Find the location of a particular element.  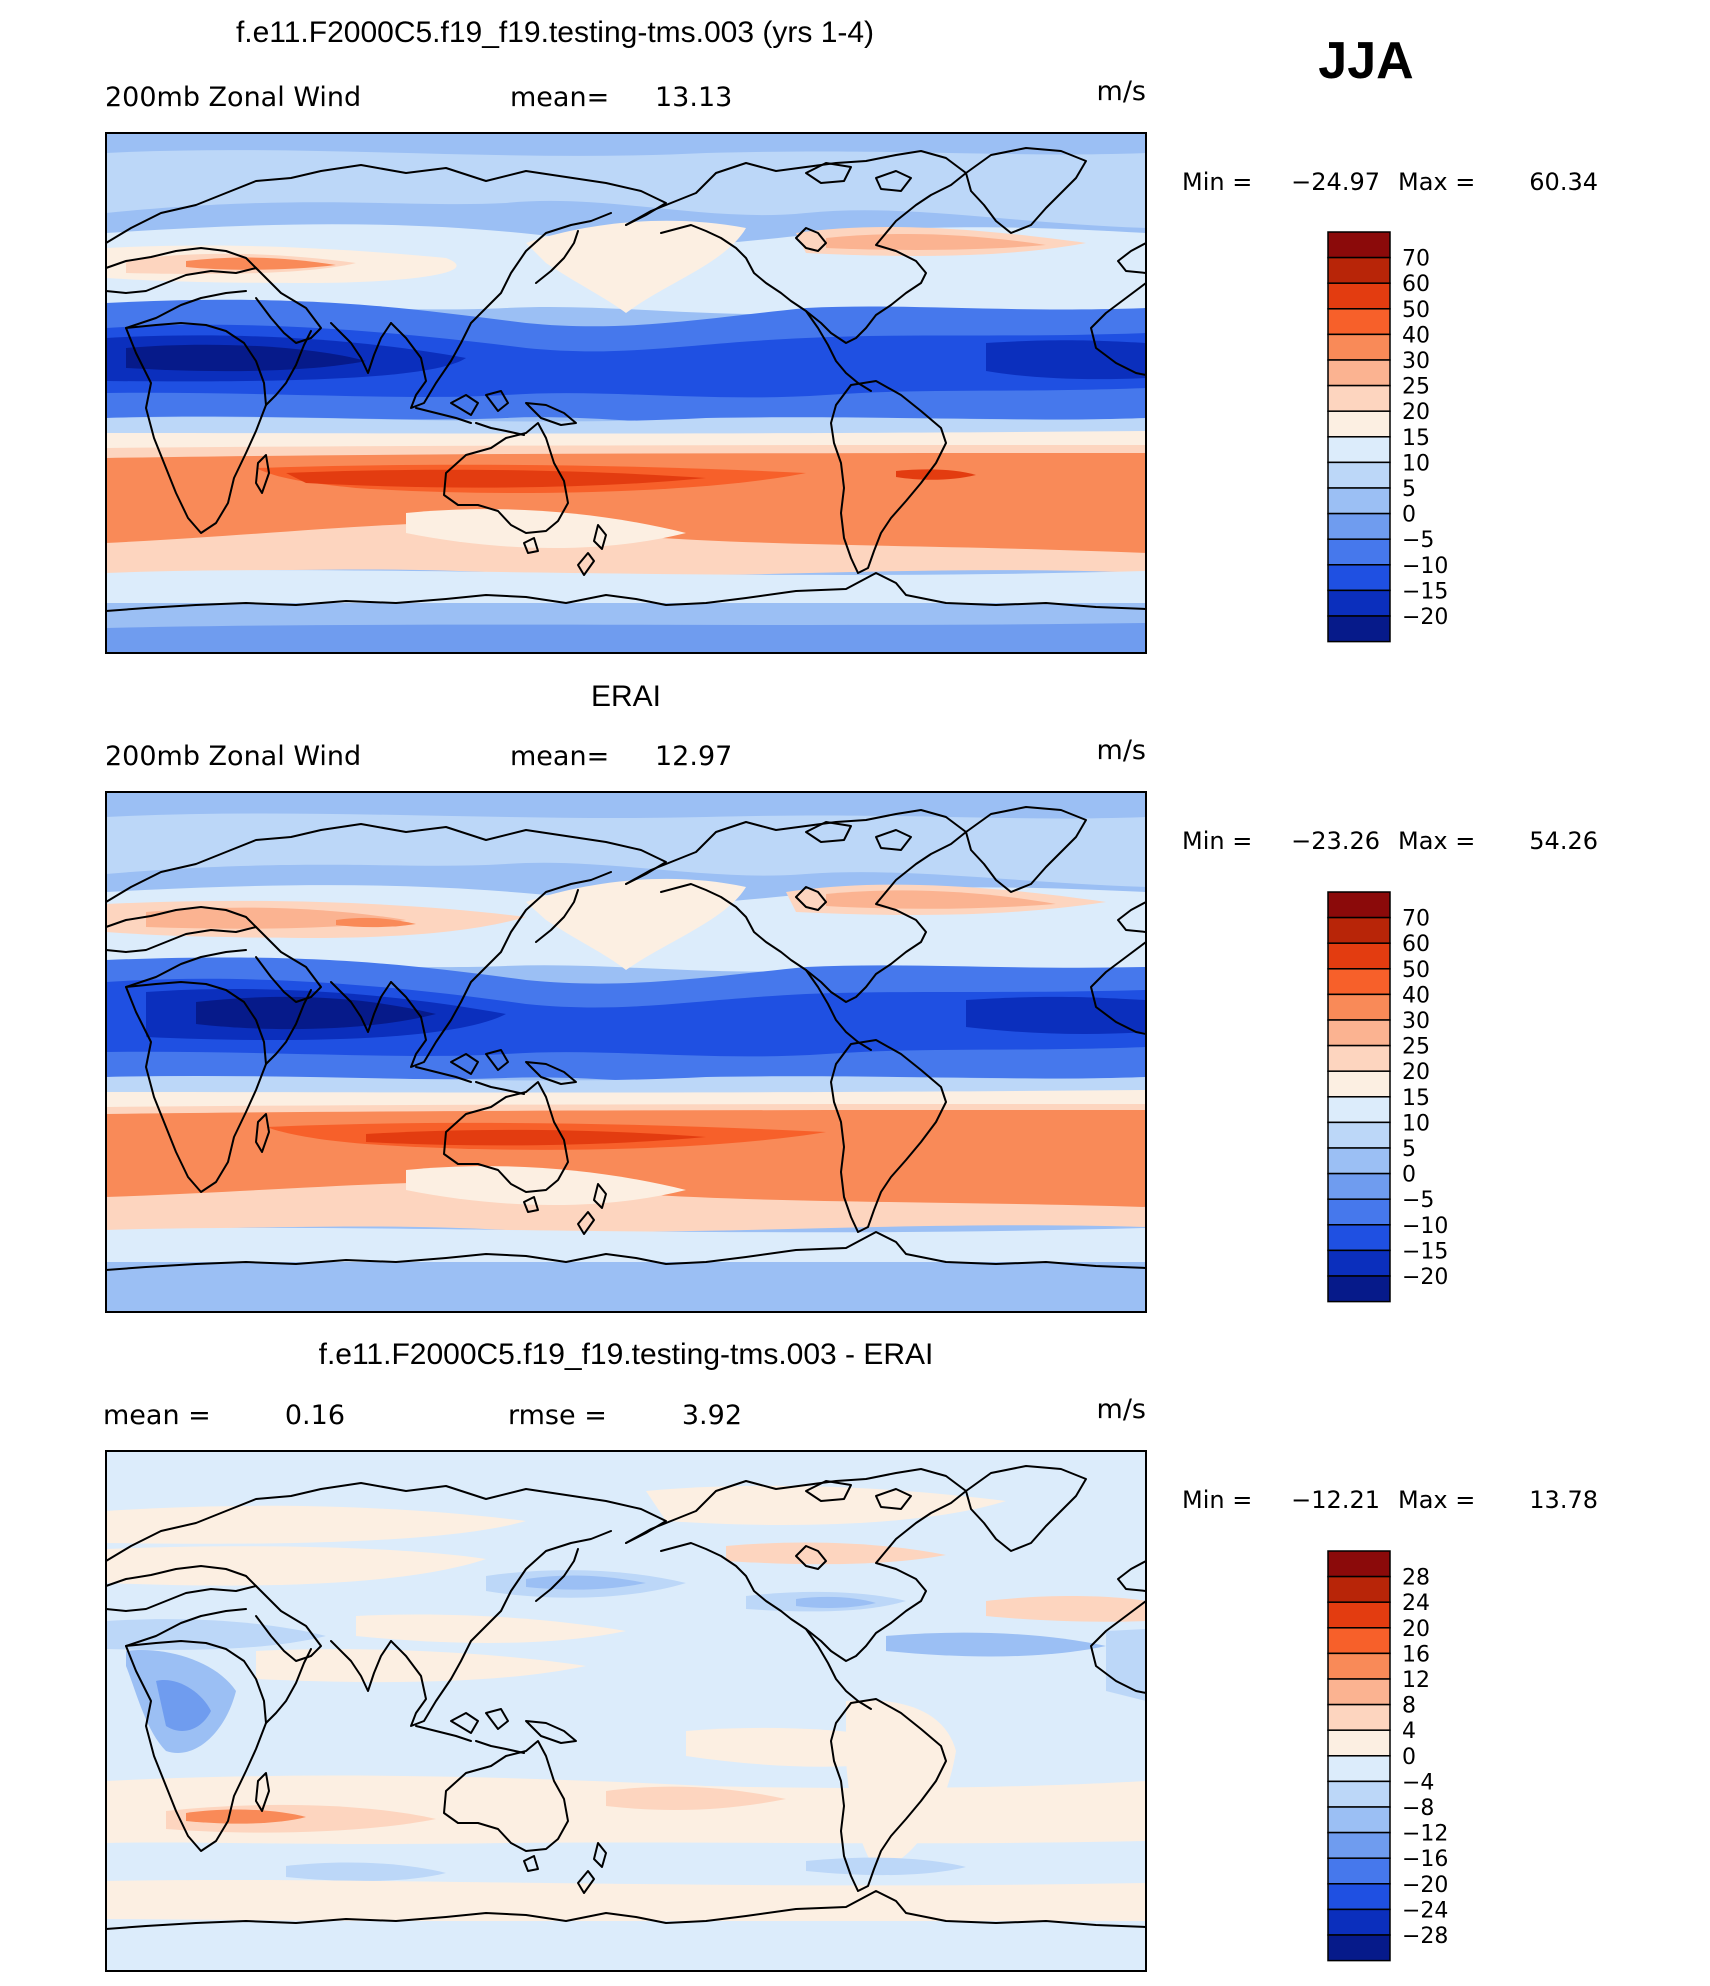

season-label: JJA is located at coordinates (1365, 61).